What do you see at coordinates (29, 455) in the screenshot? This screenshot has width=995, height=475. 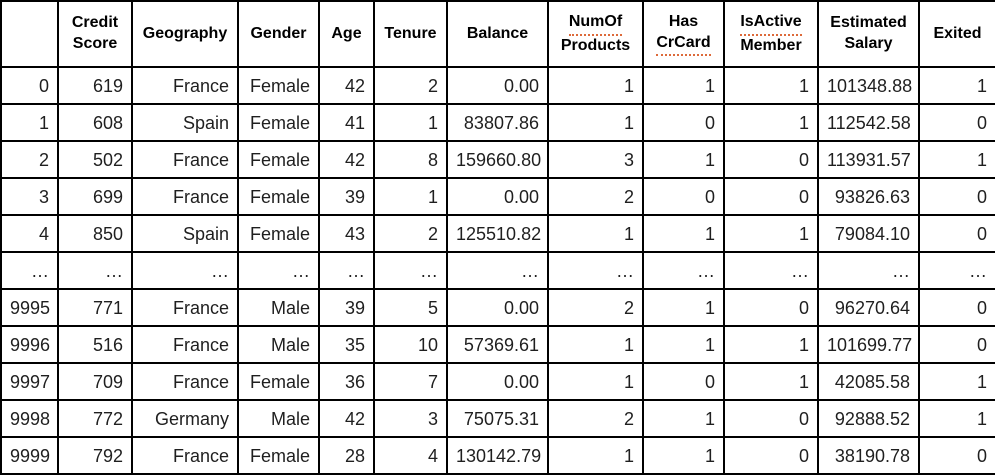 I see `row-index-cell: 9999` at bounding box center [29, 455].